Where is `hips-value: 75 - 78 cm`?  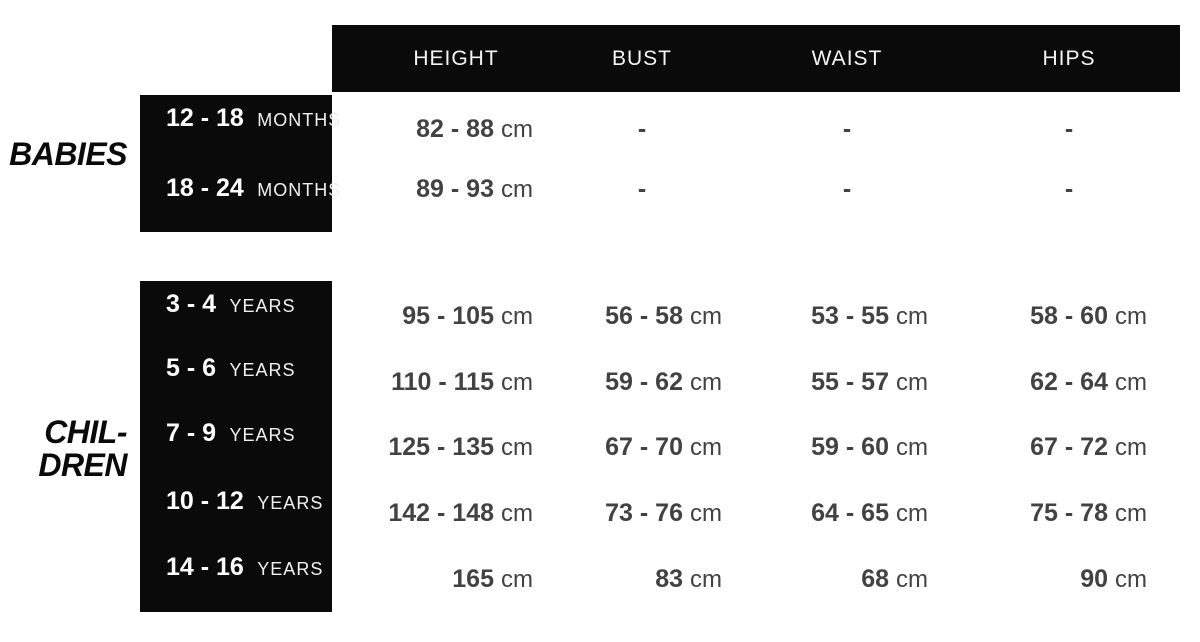 hips-value: 75 - 78 cm is located at coordinates (1088, 515).